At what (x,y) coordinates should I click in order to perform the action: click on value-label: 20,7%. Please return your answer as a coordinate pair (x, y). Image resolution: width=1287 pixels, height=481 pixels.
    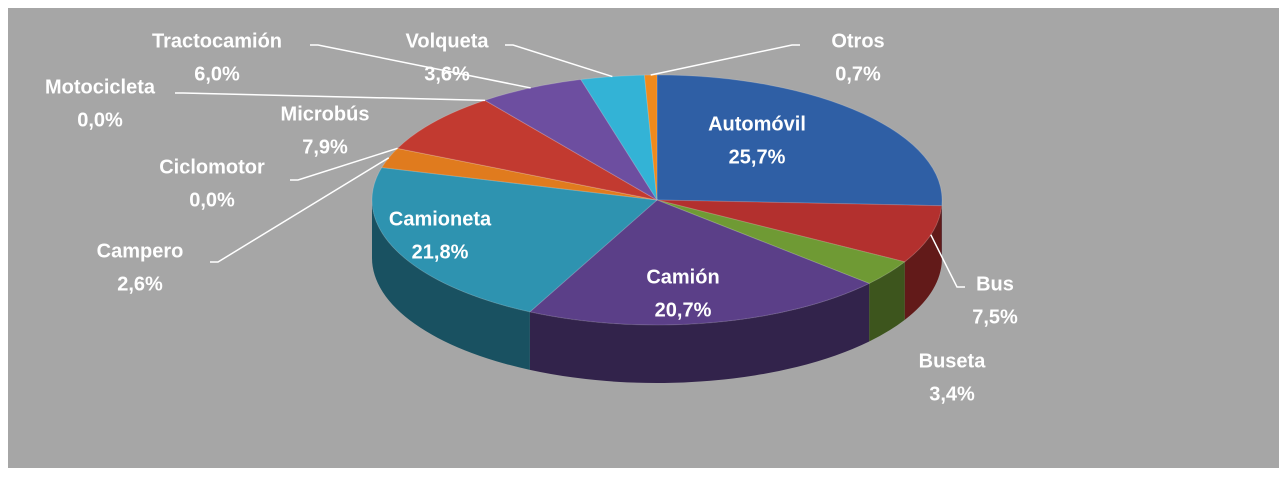
    Looking at the image, I should click on (683, 310).